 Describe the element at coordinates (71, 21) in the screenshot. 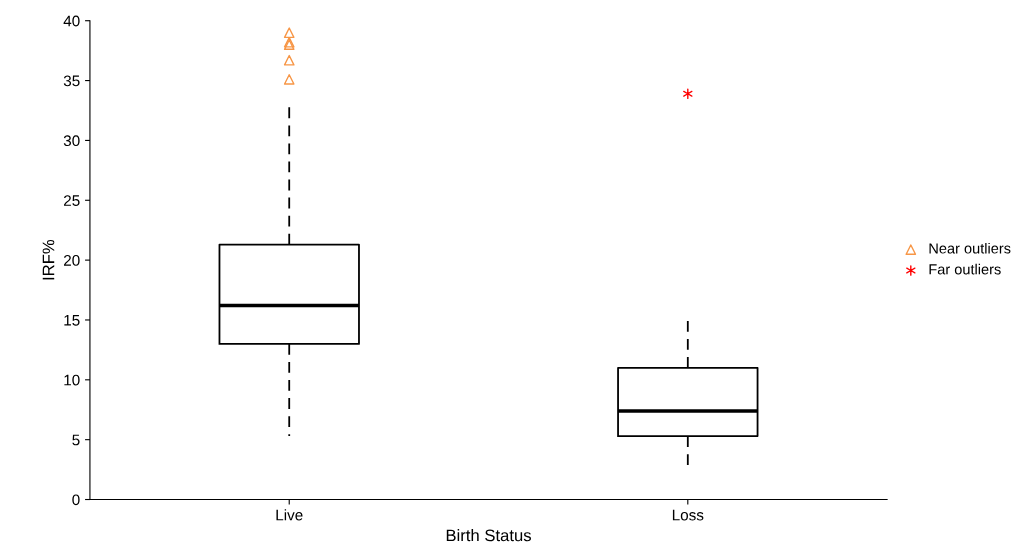

I see `y-tick-label: 40` at that location.